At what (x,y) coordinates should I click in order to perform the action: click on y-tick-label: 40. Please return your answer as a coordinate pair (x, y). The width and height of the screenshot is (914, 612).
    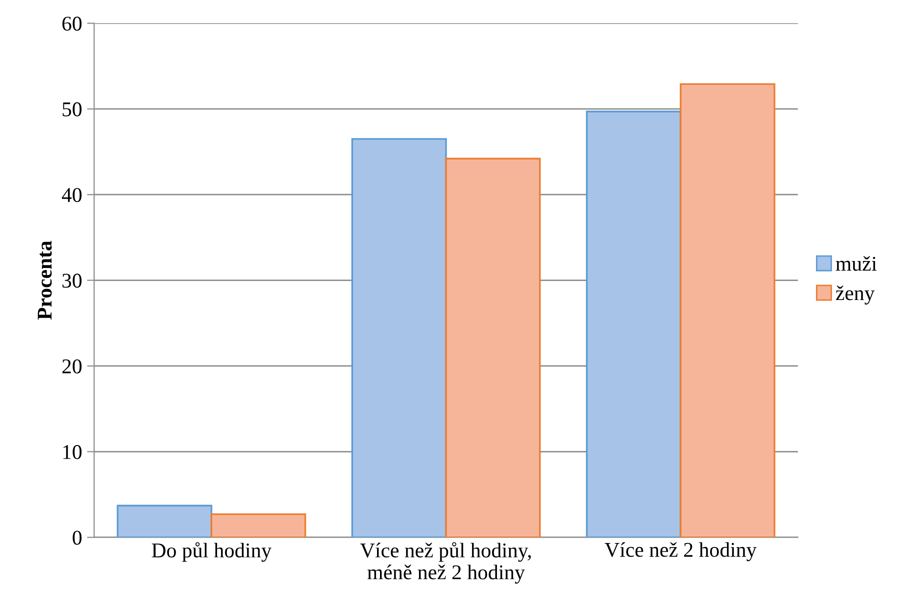
    Looking at the image, I should click on (72, 195).